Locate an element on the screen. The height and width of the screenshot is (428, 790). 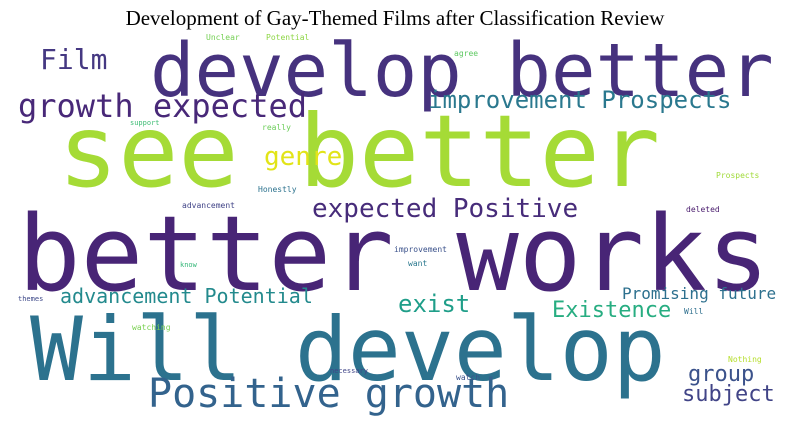
cloud-word: Potential is located at coordinates (288, 37).